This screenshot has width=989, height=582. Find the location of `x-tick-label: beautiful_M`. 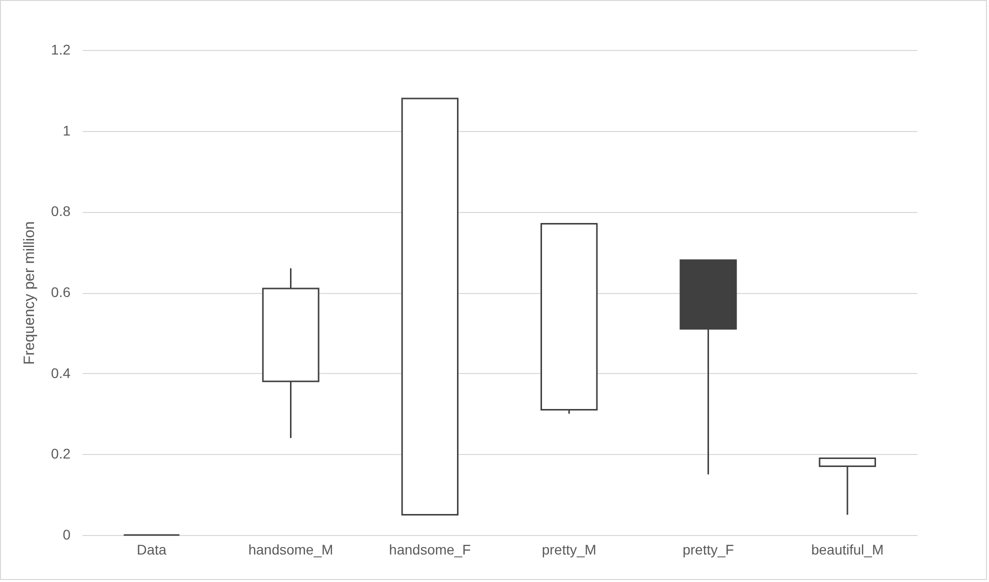

x-tick-label: beautiful_M is located at coordinates (847, 550).